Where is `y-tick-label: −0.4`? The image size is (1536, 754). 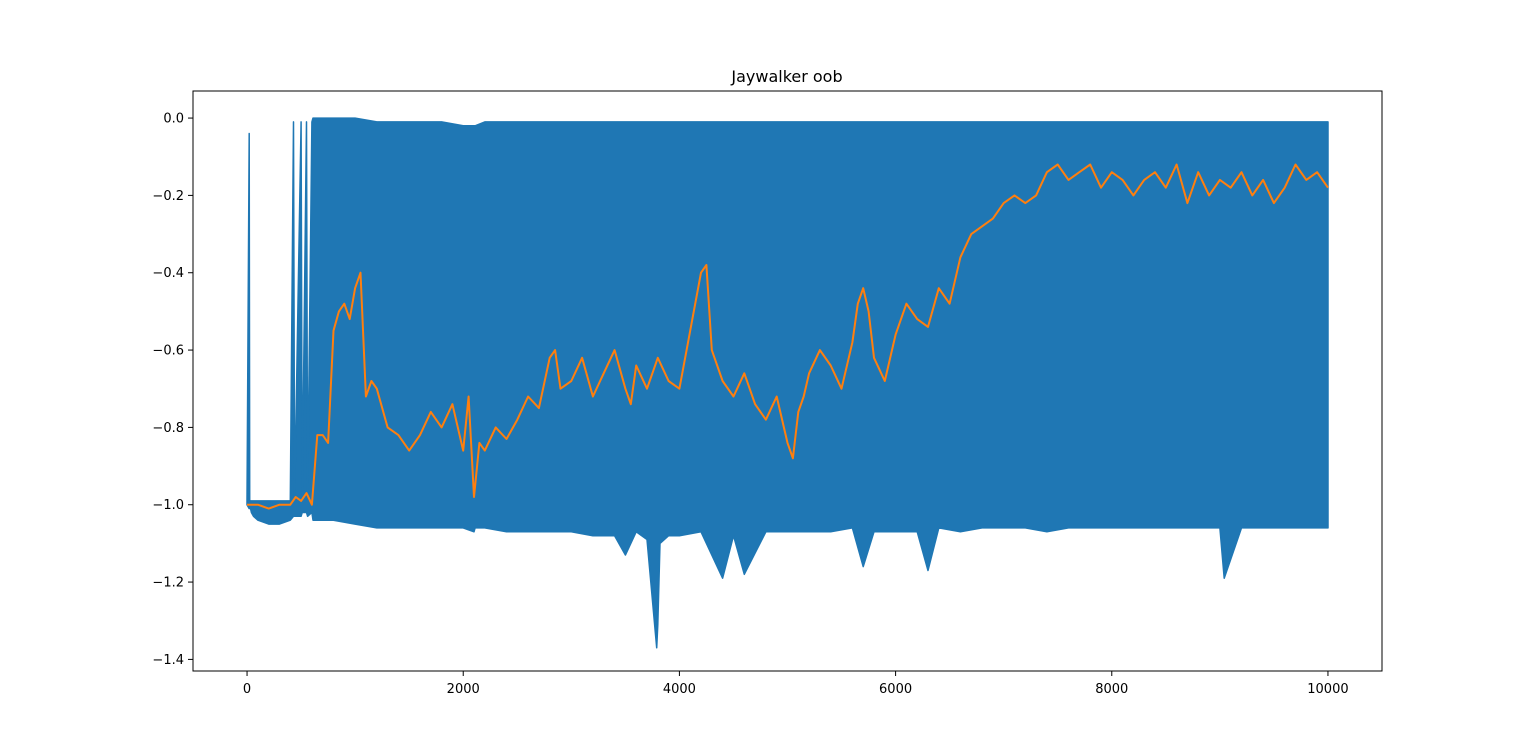 y-tick-label: −0.4 is located at coordinates (168, 273).